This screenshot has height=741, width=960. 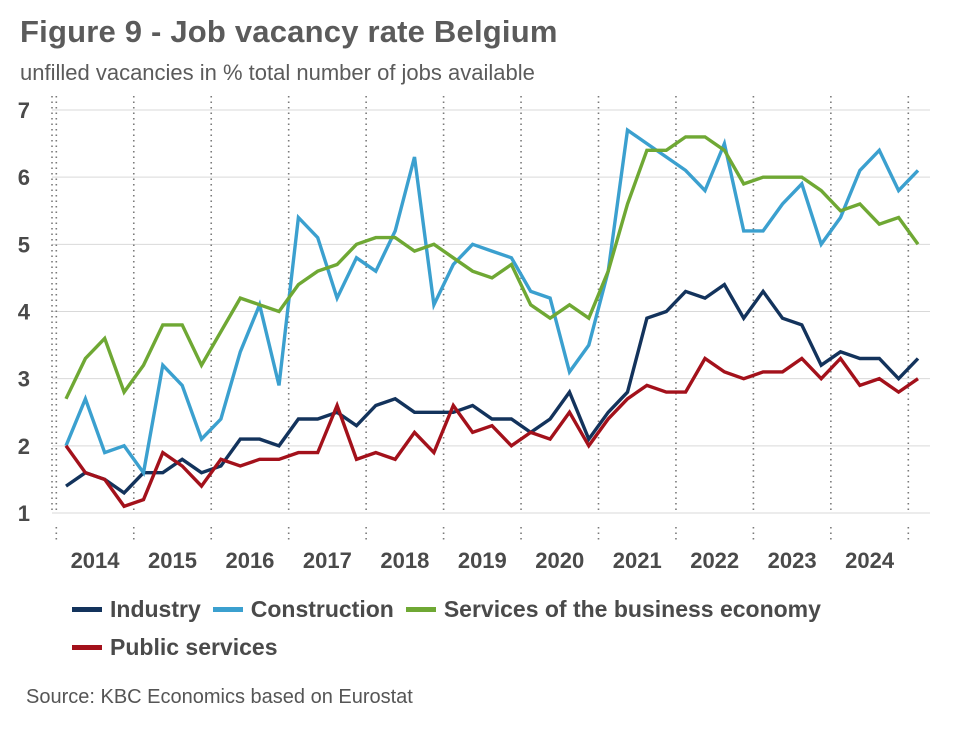 What do you see at coordinates (404, 560) in the screenshot?
I see `x-tick-label: 2018` at bounding box center [404, 560].